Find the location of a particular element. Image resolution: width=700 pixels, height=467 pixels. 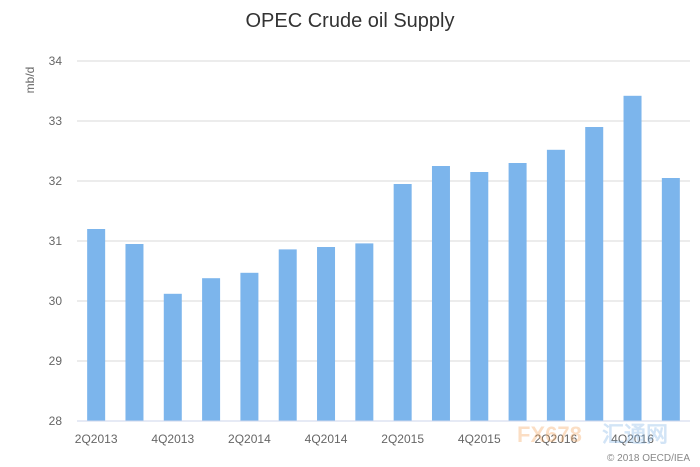

y-tick-label: 28 is located at coordinates (56, 421).